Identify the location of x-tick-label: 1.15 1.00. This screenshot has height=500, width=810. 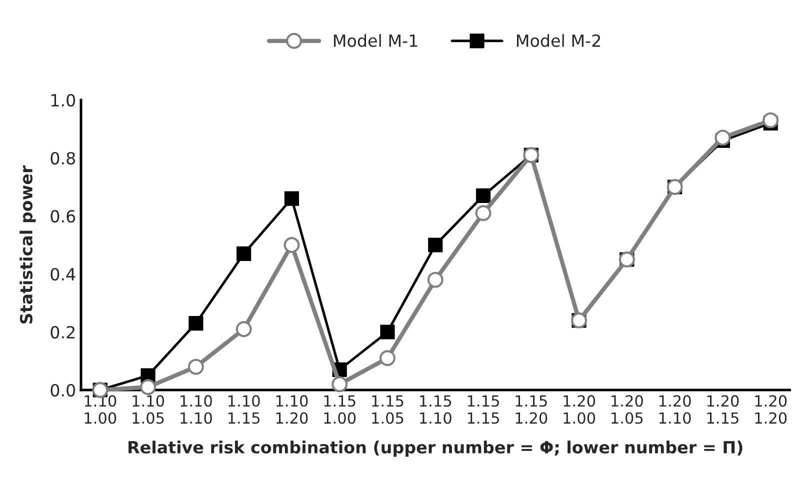
(340, 409).